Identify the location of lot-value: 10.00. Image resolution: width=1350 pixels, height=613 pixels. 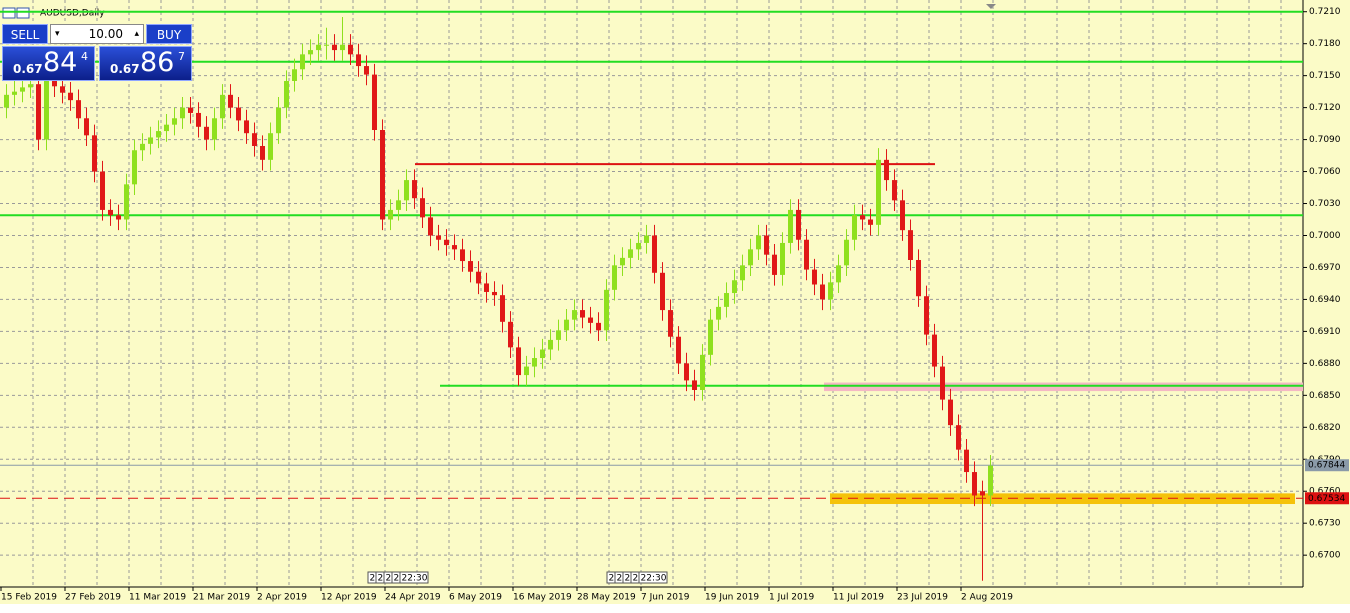
(105, 34).